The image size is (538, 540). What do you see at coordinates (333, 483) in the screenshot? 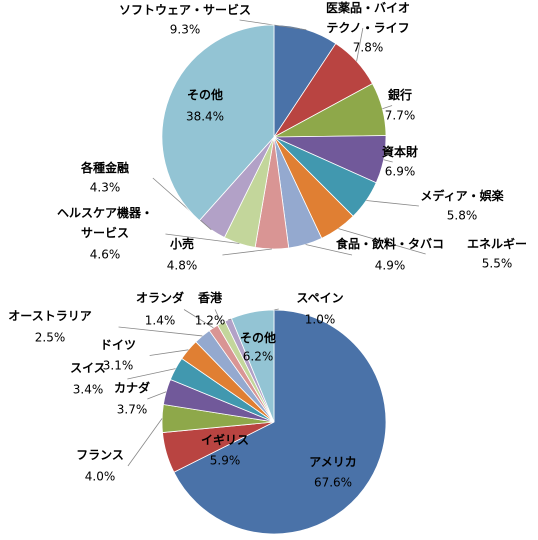
I see `value-label: 67.6%` at bounding box center [333, 483].